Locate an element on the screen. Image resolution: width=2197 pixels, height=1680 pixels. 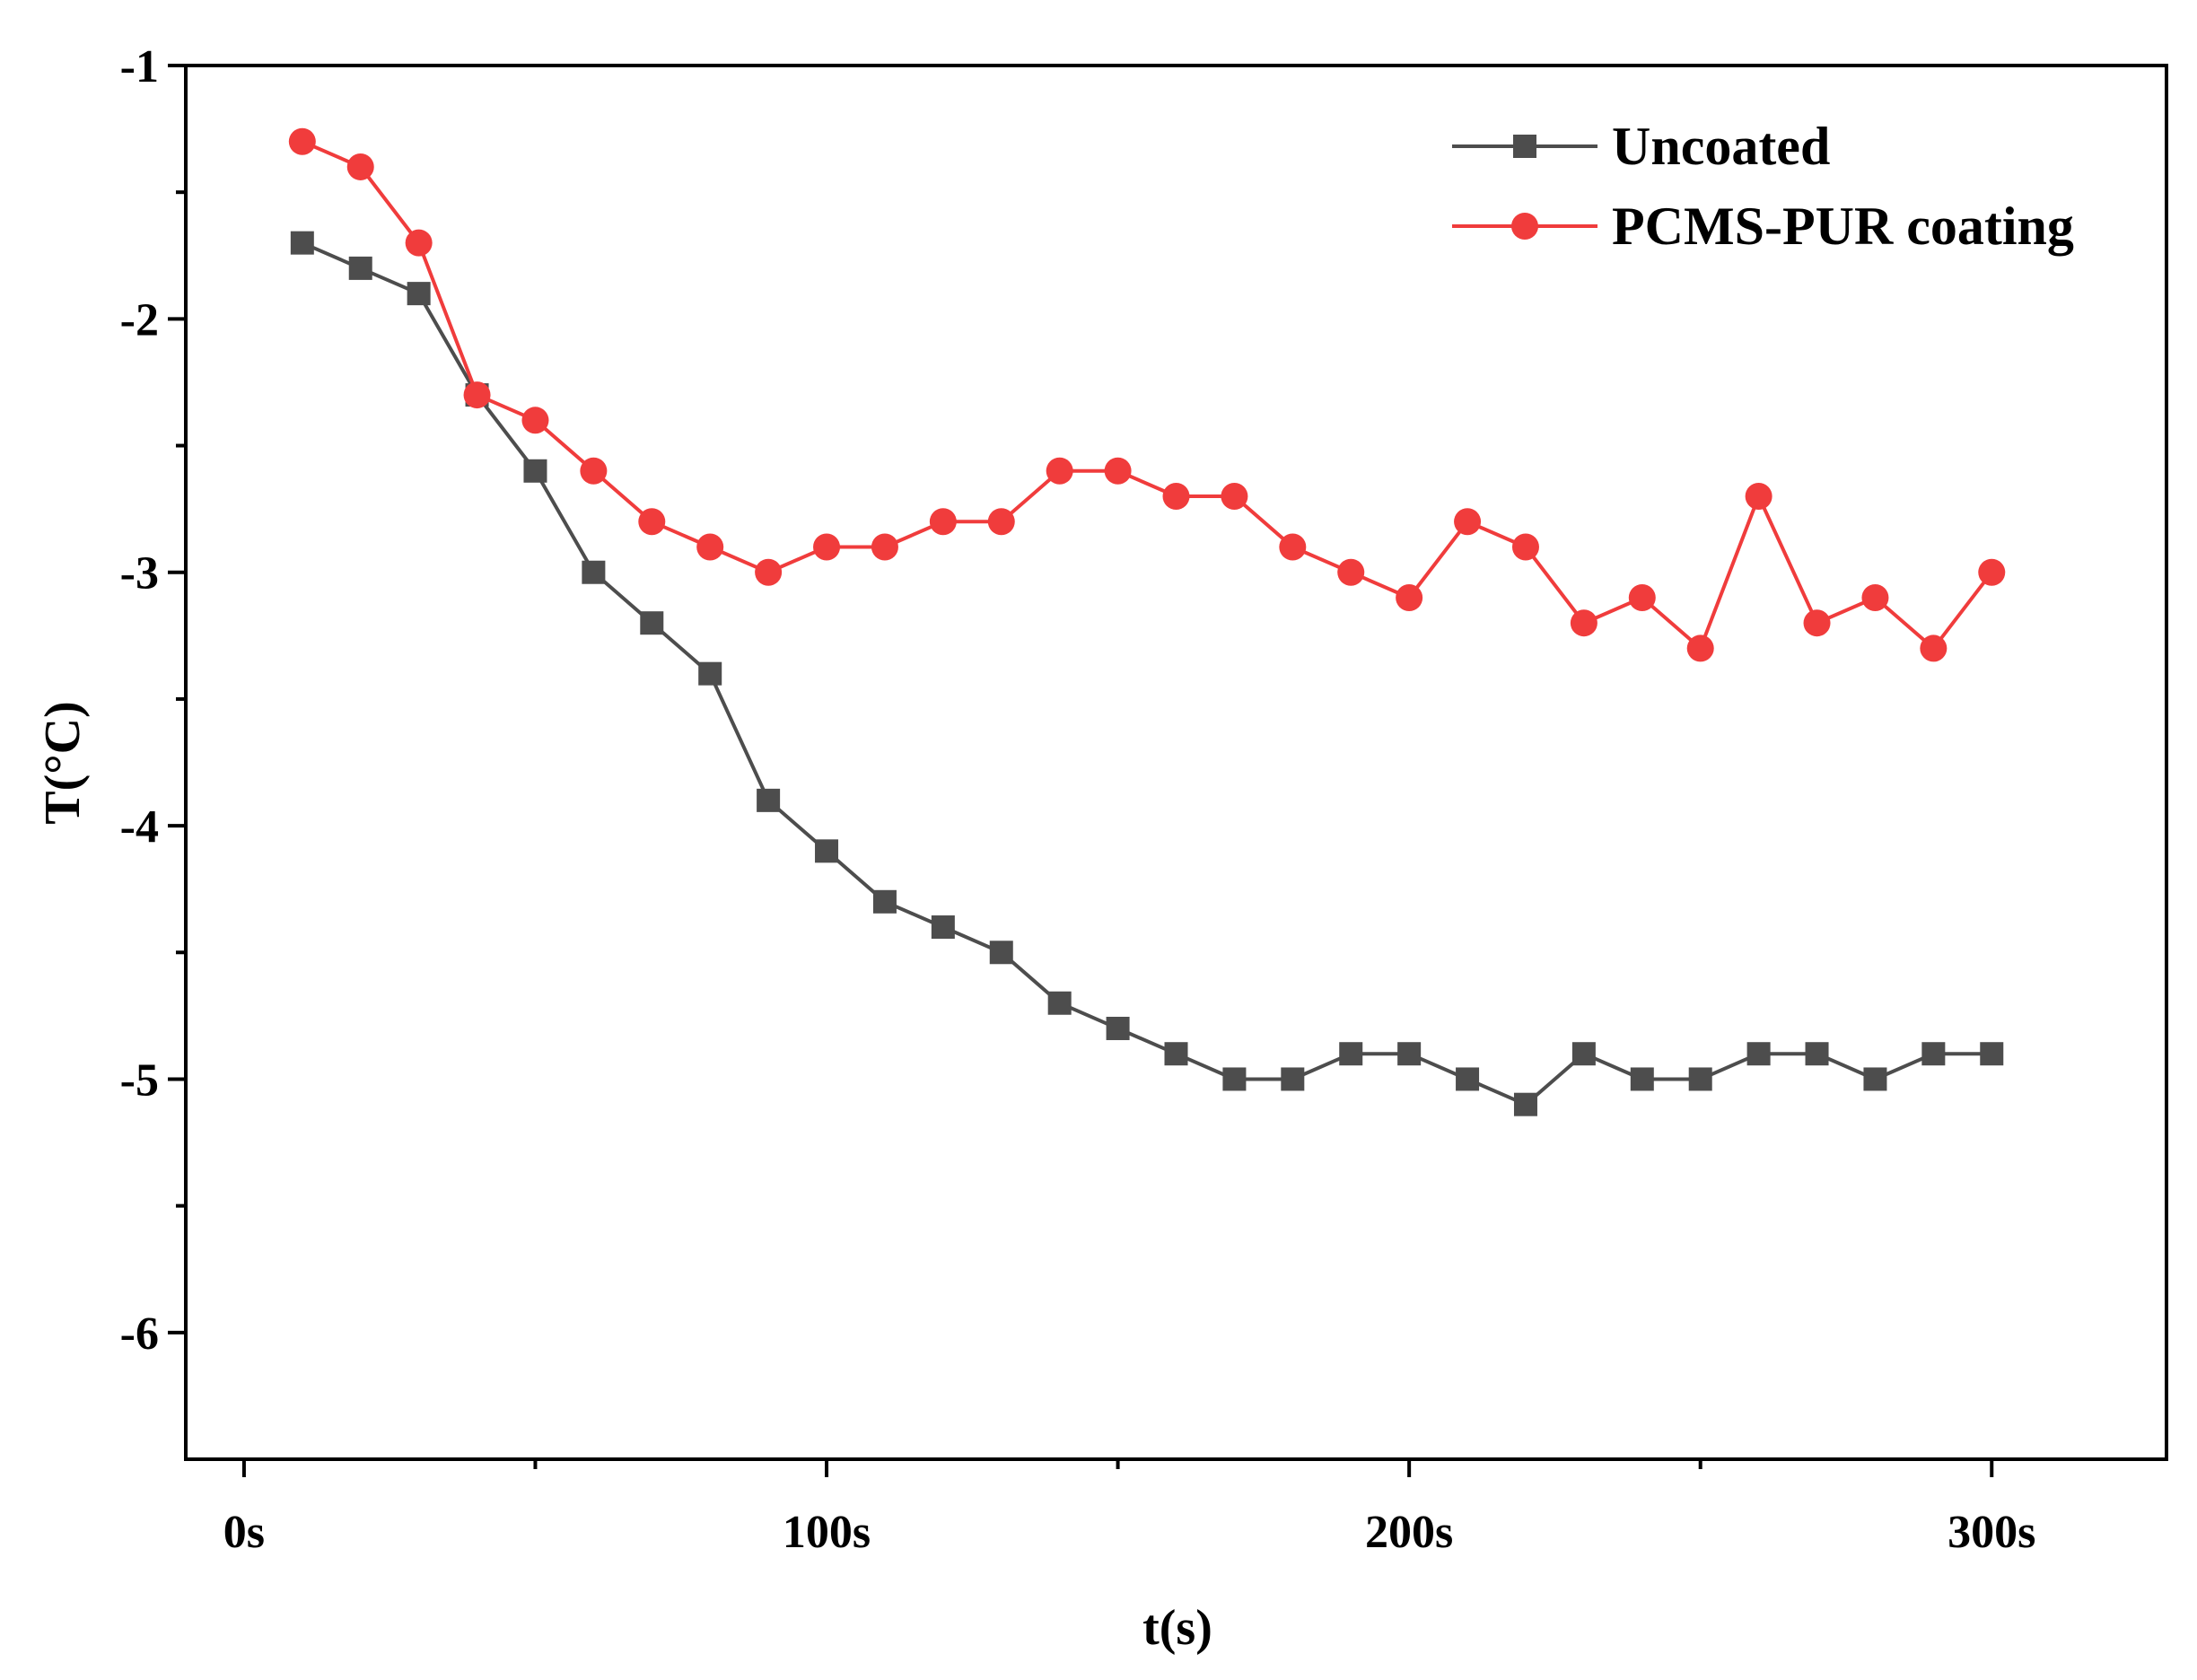
x-tick-label: 0s is located at coordinates (244, 1532).